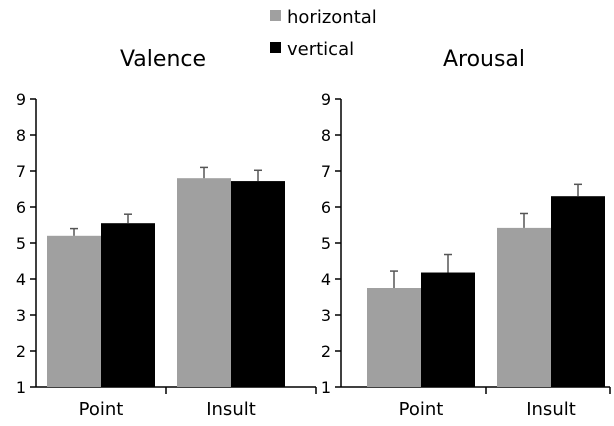 The height and width of the screenshot is (426, 614). What do you see at coordinates (101, 409) in the screenshot?
I see `category-label-0-point: Point` at bounding box center [101, 409].